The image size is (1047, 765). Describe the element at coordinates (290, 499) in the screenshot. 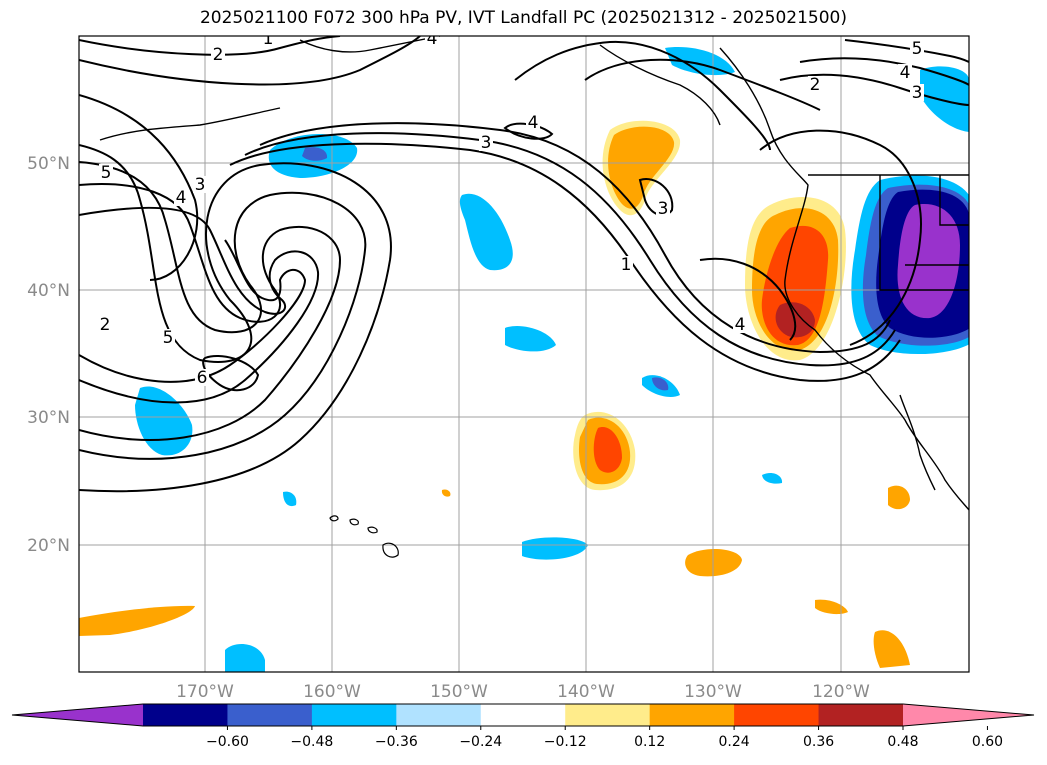

I see `negative-region-tiny` at that location.